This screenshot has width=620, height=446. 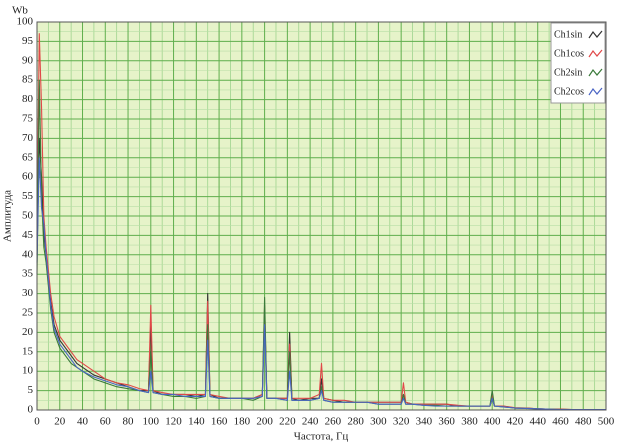 I want to click on x-tick-label: 60, so click(x=106, y=422).